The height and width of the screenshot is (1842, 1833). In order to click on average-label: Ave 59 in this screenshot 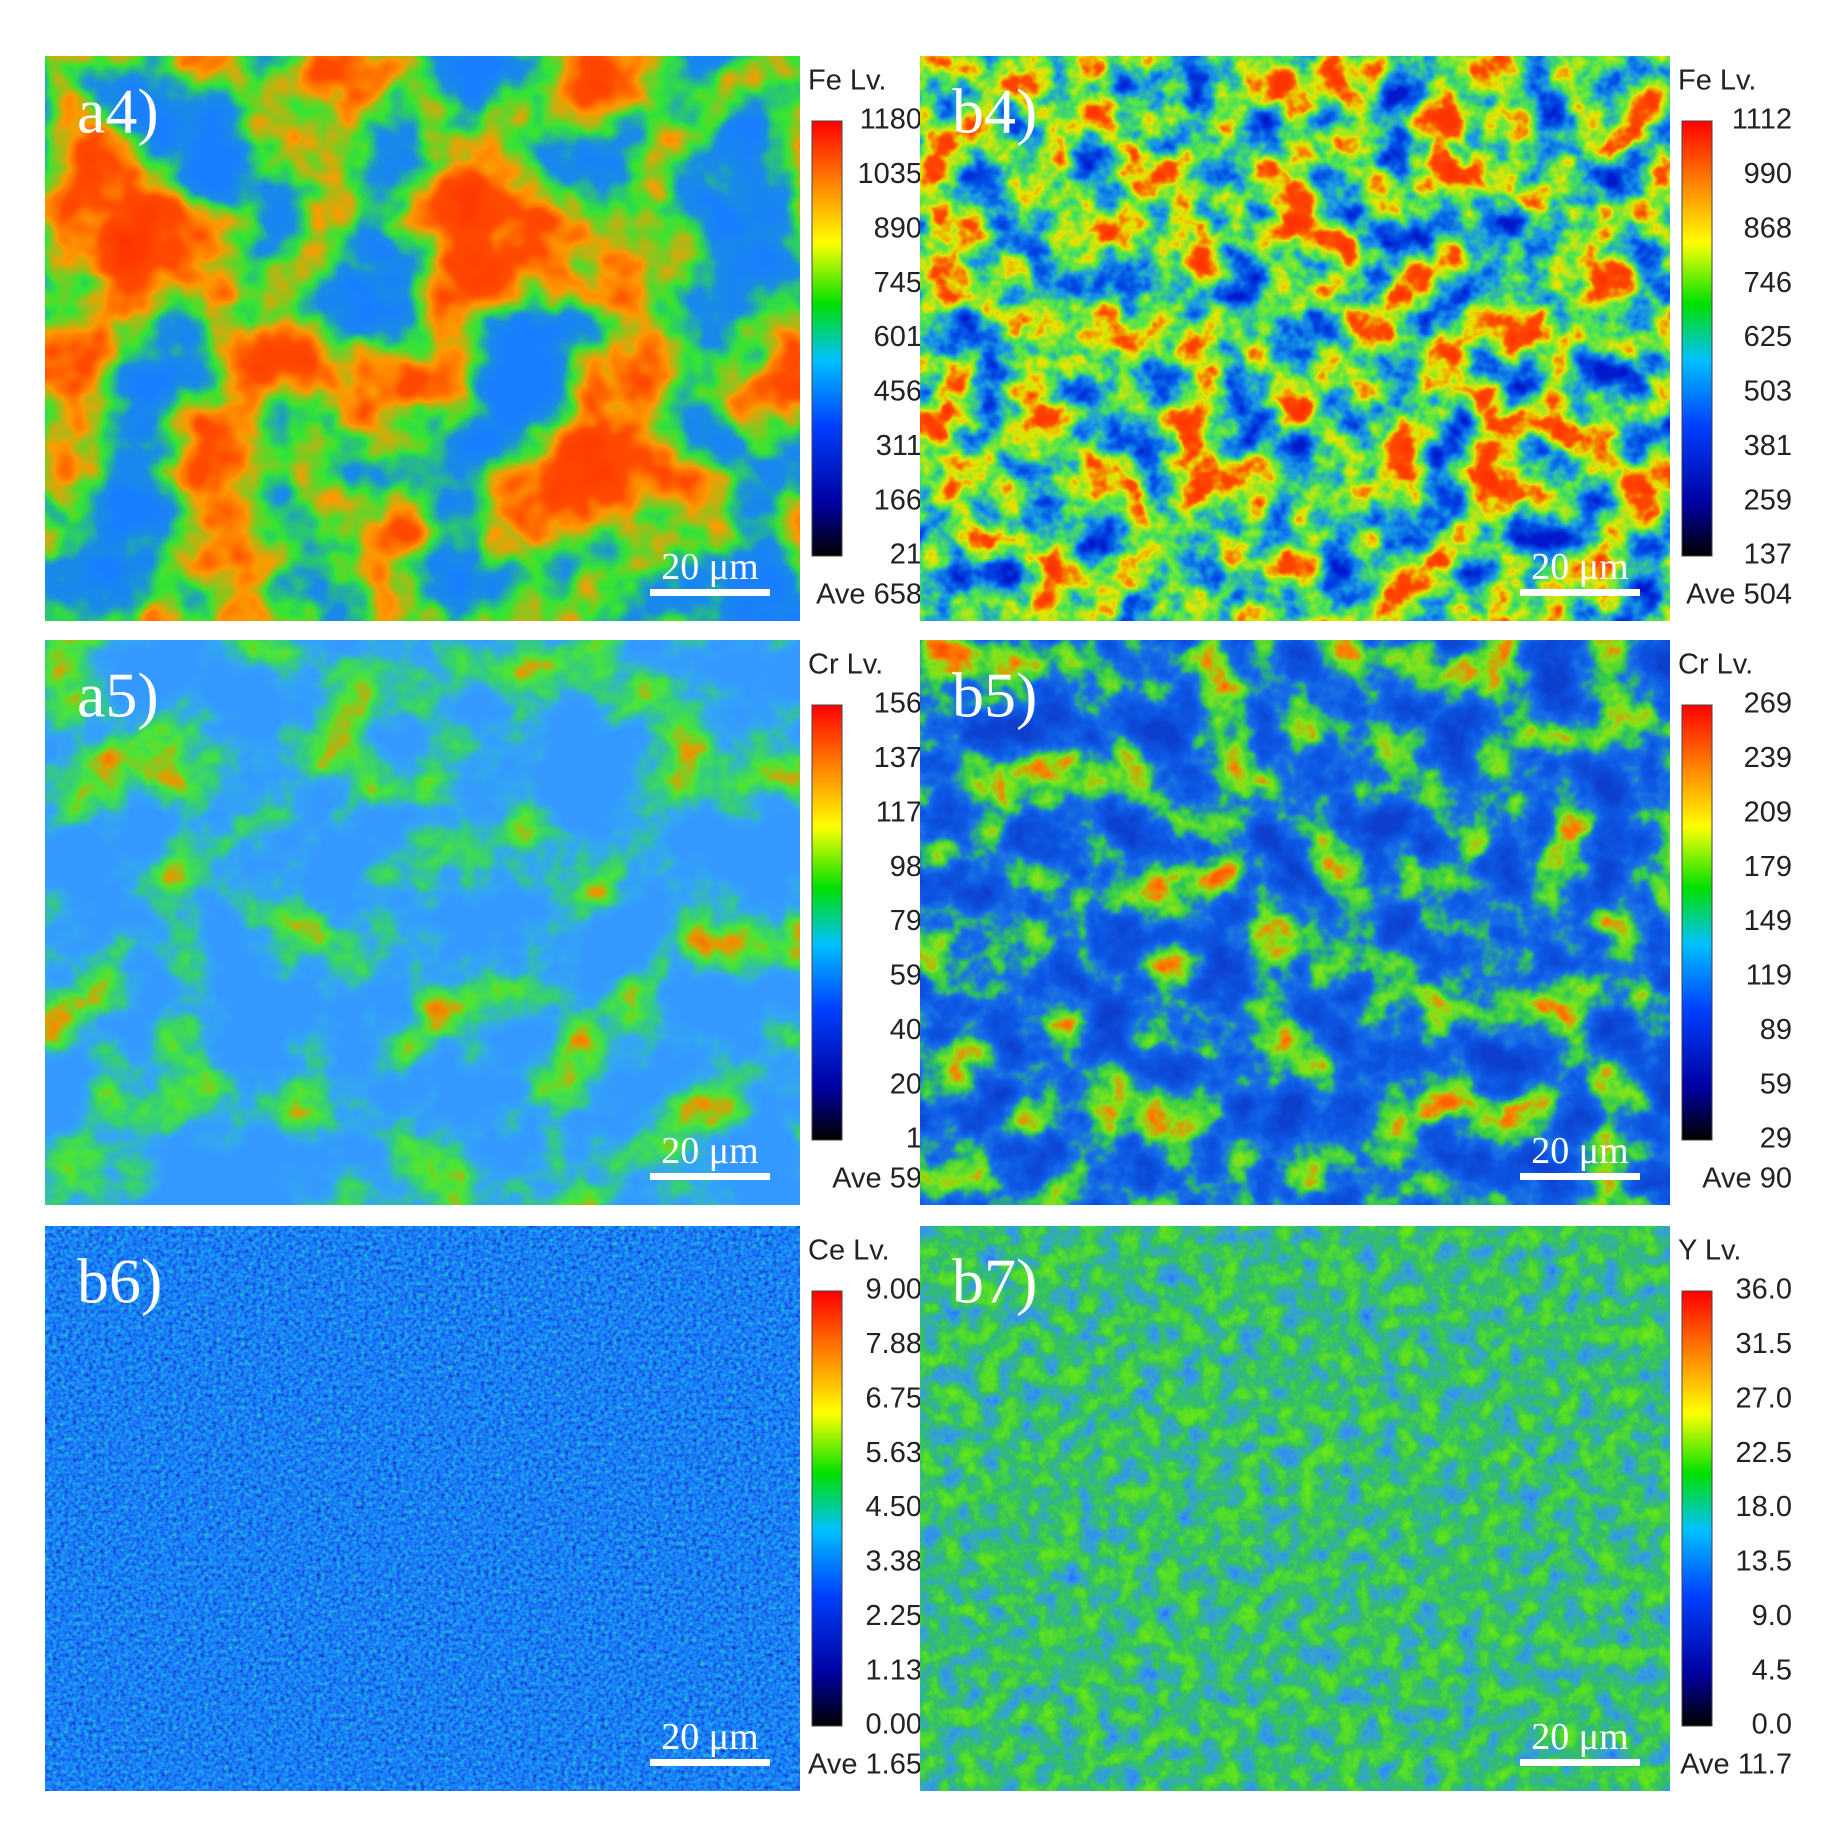, I will do `click(877, 1179)`.